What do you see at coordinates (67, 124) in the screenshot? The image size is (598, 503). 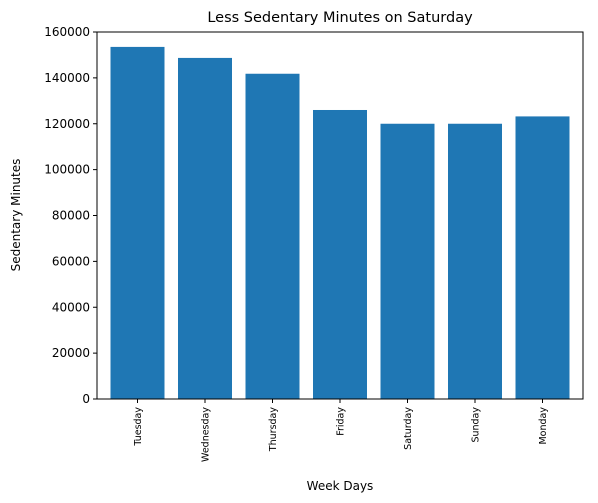 I see `y-tick-label: 120000` at bounding box center [67, 124].